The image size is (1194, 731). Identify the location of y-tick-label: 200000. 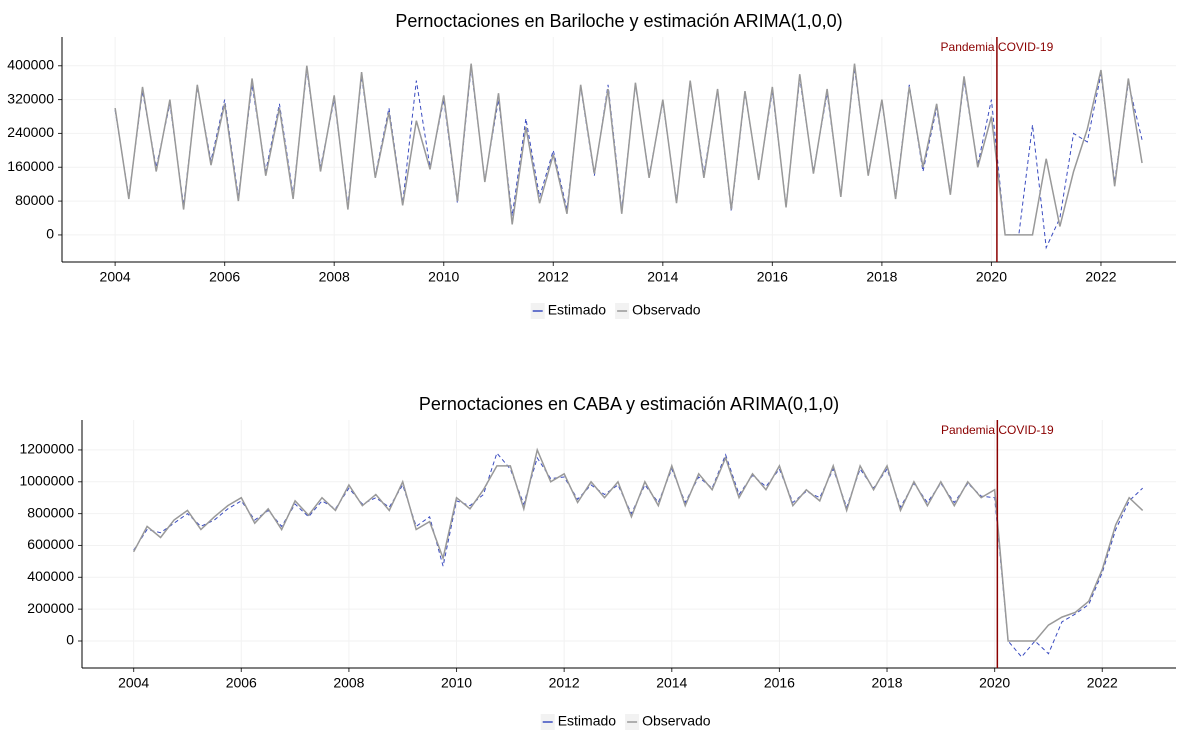
(50, 608).